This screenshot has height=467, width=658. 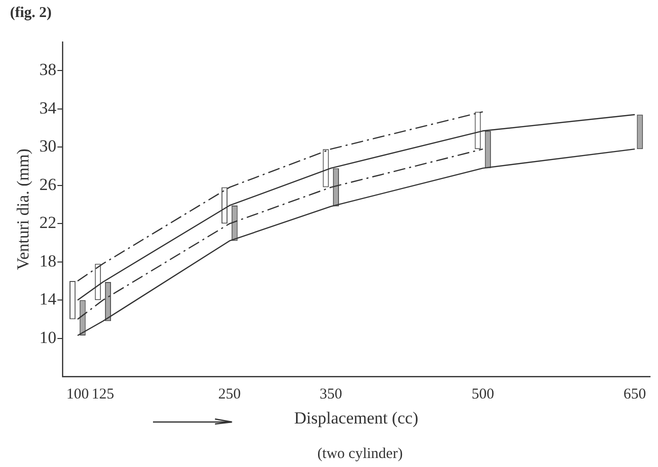 What do you see at coordinates (48, 299) in the screenshot?
I see `y-tick-label: 14` at bounding box center [48, 299].